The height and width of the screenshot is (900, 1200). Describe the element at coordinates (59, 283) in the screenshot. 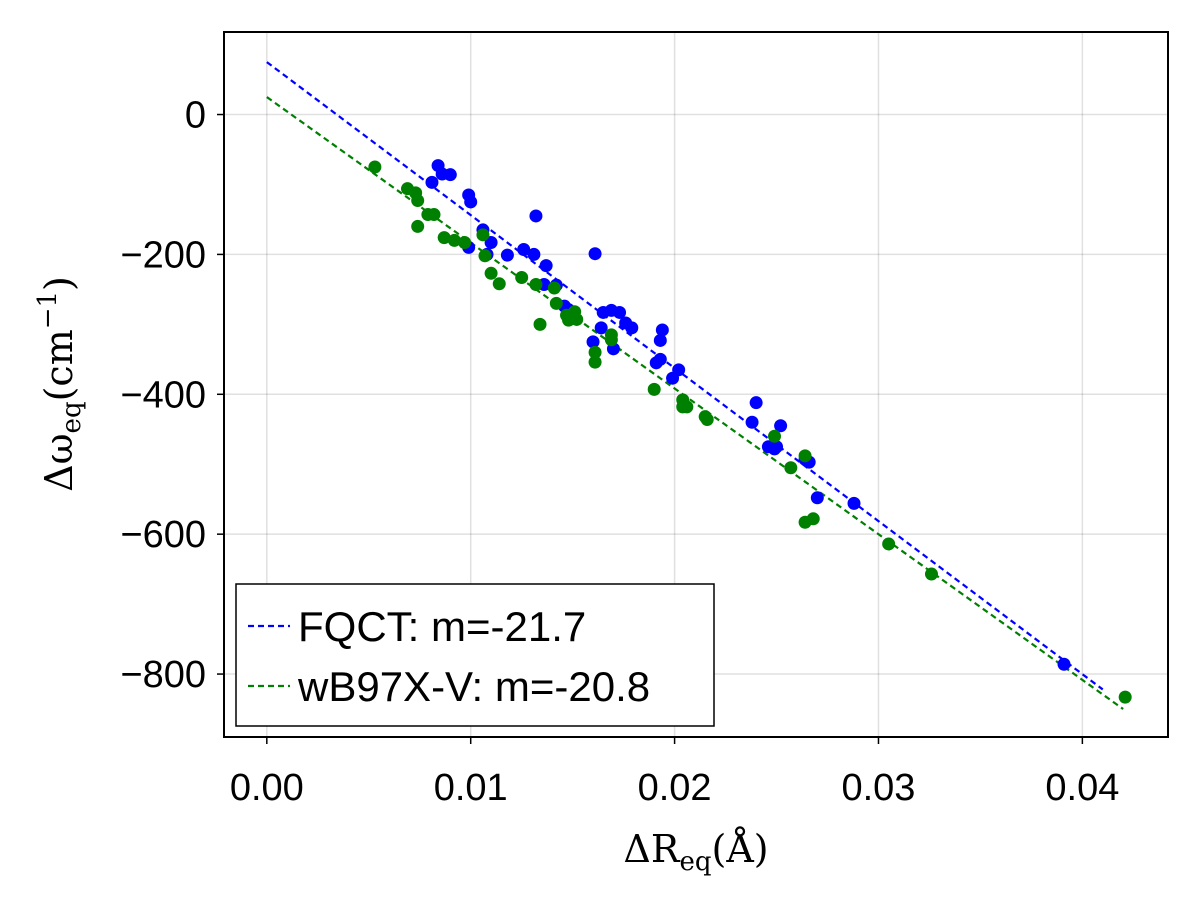

I see `y-axis-label-tail: )` at that location.